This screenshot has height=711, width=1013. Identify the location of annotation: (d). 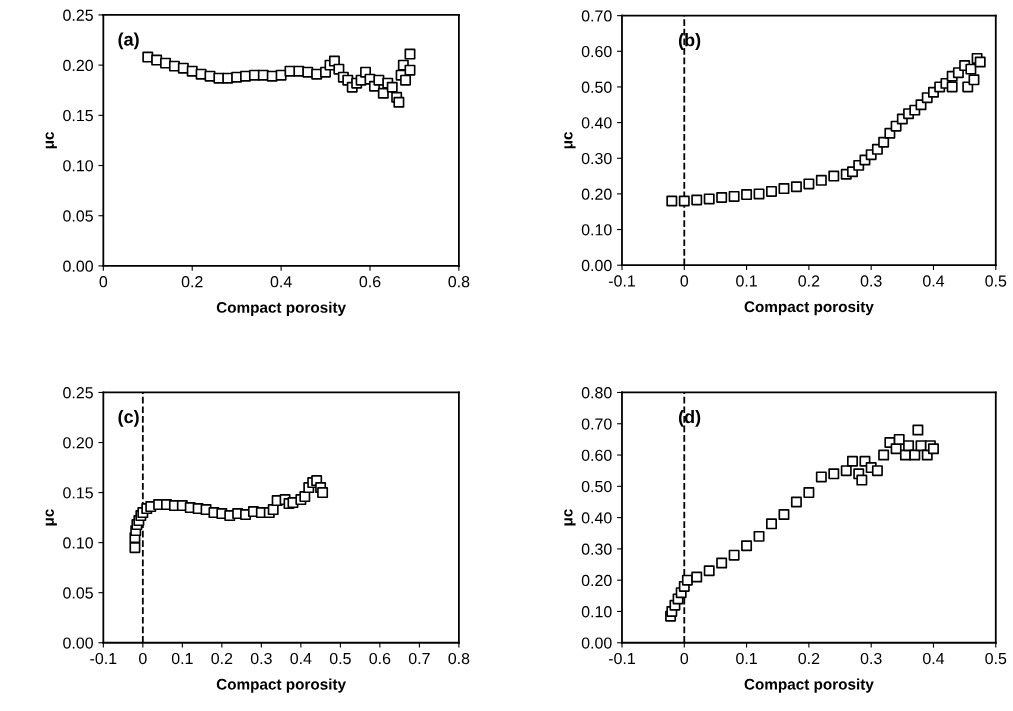
(689, 418).